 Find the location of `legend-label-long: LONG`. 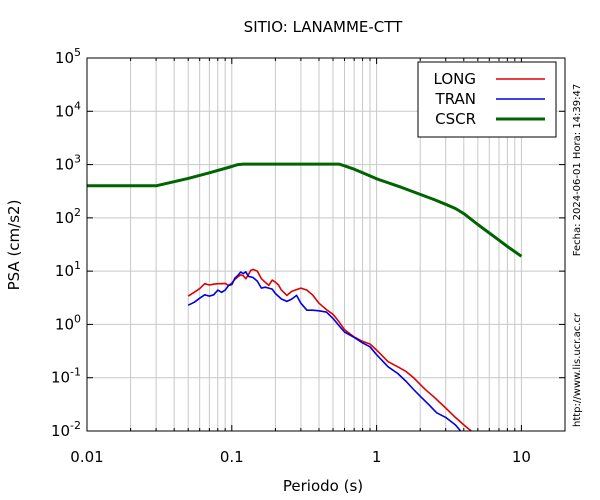

legend-label-long: LONG is located at coordinates (455, 79).